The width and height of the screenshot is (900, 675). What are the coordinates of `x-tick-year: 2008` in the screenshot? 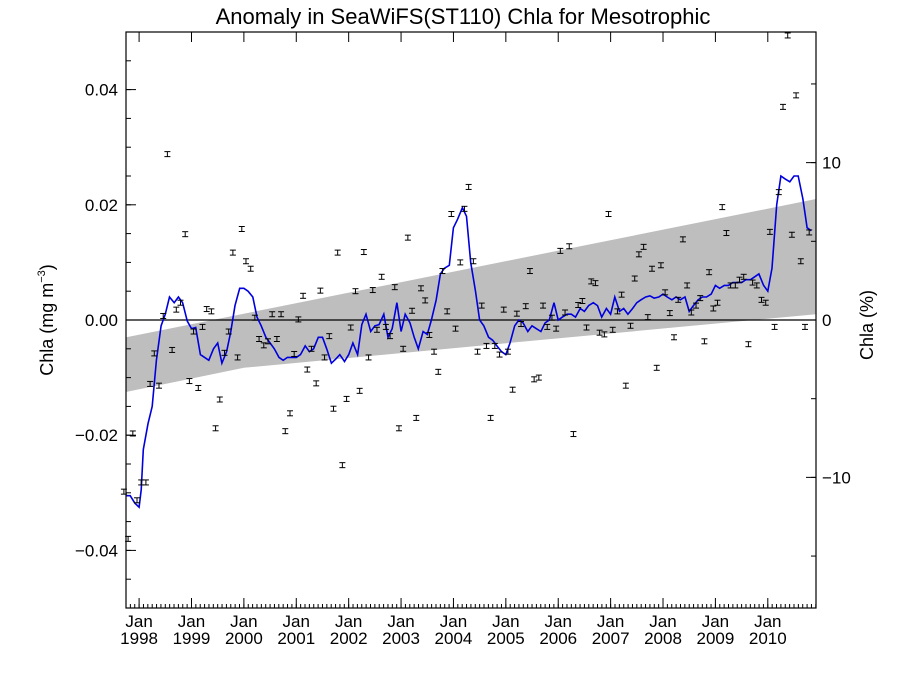 It's located at (663, 638).